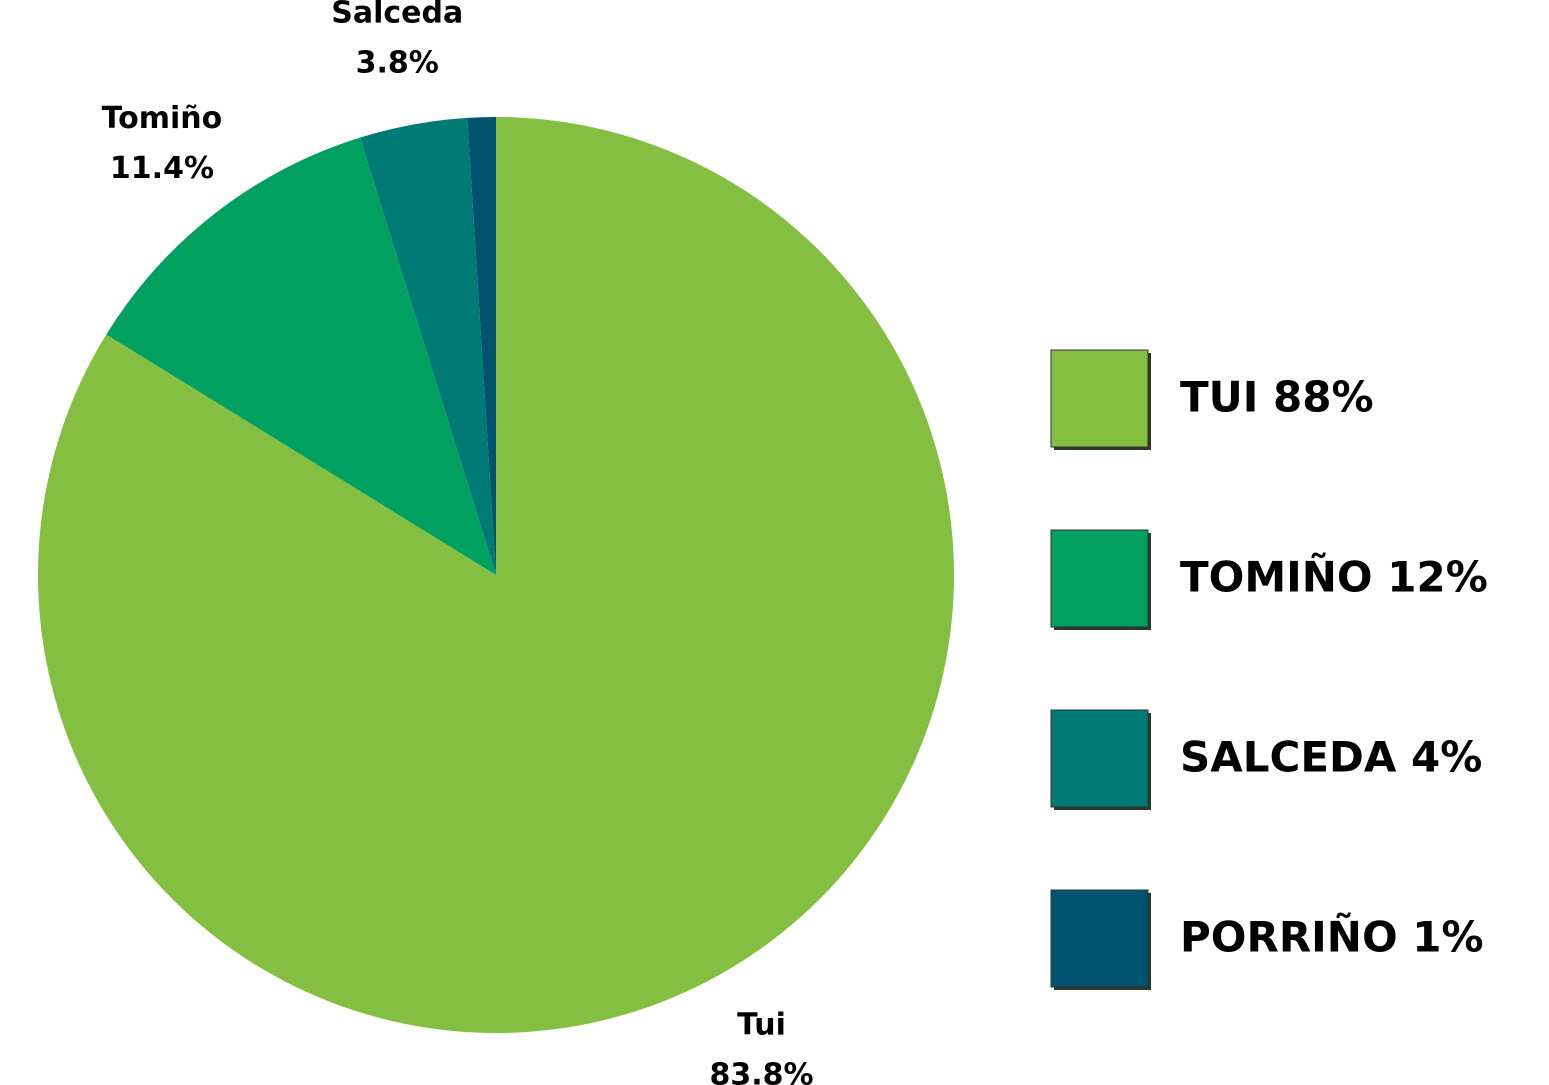 This screenshot has height=1085, width=1549. Describe the element at coordinates (162, 118) in the screenshot. I see `slice-label: Tomiño` at that location.